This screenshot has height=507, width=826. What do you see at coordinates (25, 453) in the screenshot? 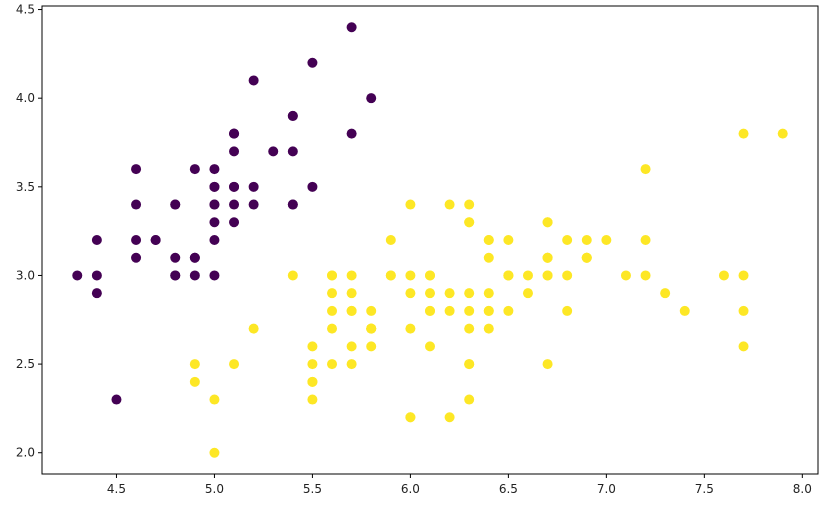
I see `y-tick-label: 2.0` at bounding box center [25, 453].